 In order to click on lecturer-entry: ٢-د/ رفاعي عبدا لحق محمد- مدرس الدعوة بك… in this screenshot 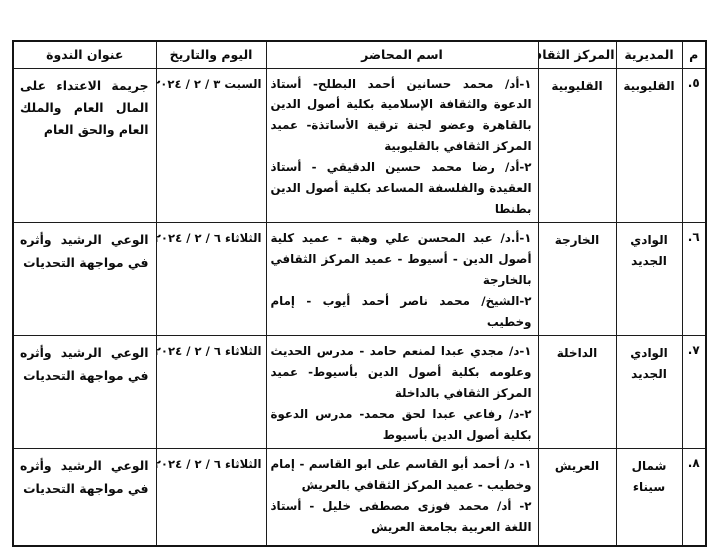, I will do `click(401, 425)`.